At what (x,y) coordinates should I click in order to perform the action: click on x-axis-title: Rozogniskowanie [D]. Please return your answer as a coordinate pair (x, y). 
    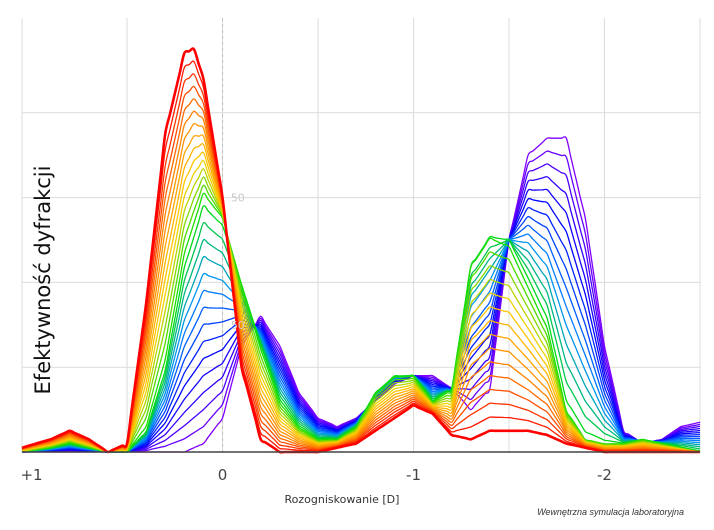
    Looking at the image, I should click on (342, 499).